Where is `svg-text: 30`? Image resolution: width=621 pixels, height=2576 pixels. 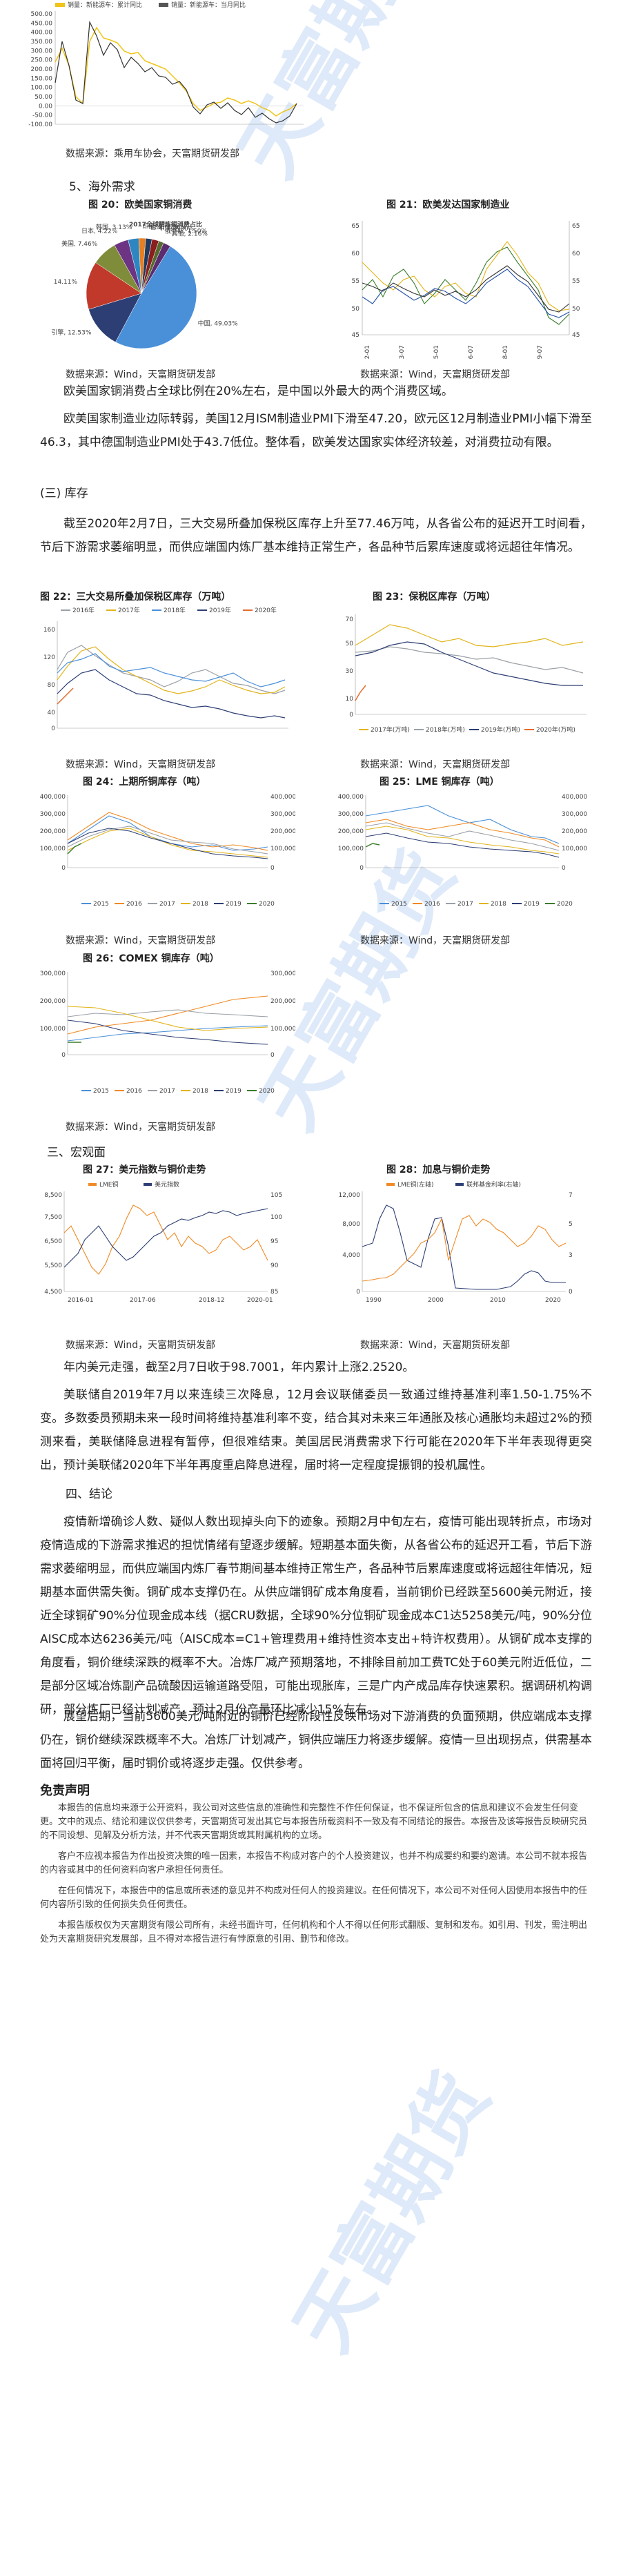 svg-text: 30 is located at coordinates (350, 671).